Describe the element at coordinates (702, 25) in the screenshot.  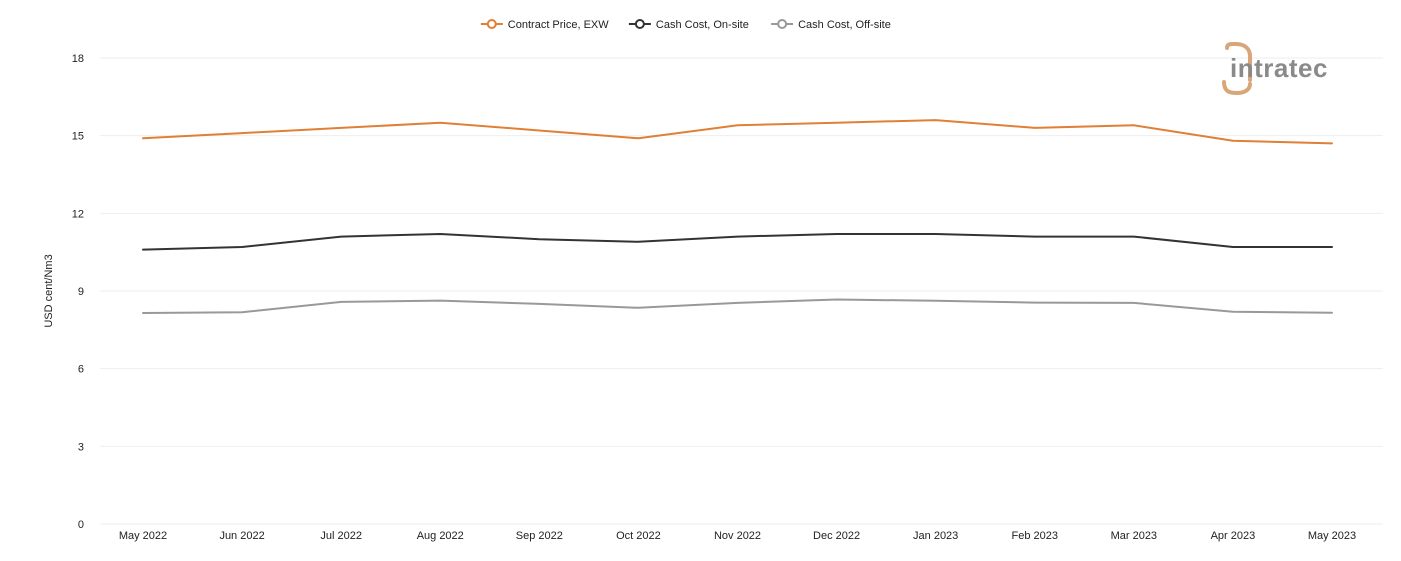
I see `legend-label: Cash Cost, On-site` at that location.